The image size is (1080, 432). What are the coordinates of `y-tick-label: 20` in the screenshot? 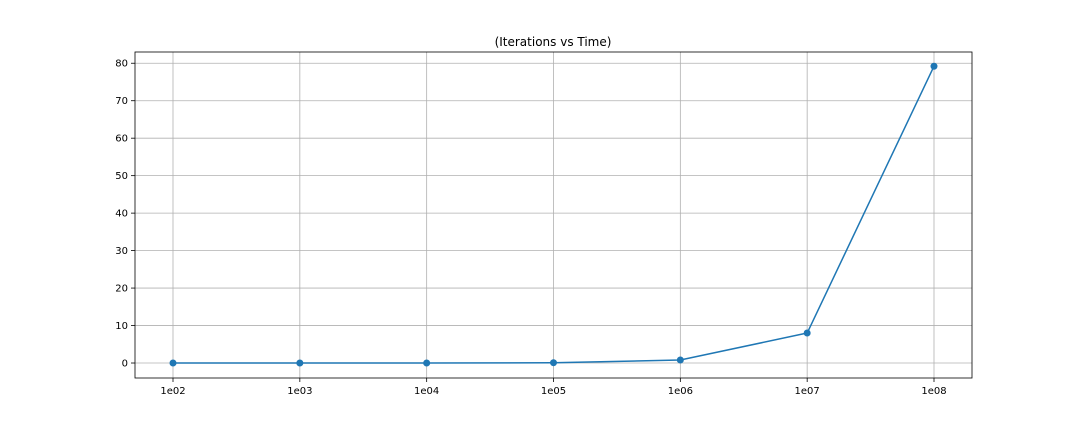 It's located at (121, 289).